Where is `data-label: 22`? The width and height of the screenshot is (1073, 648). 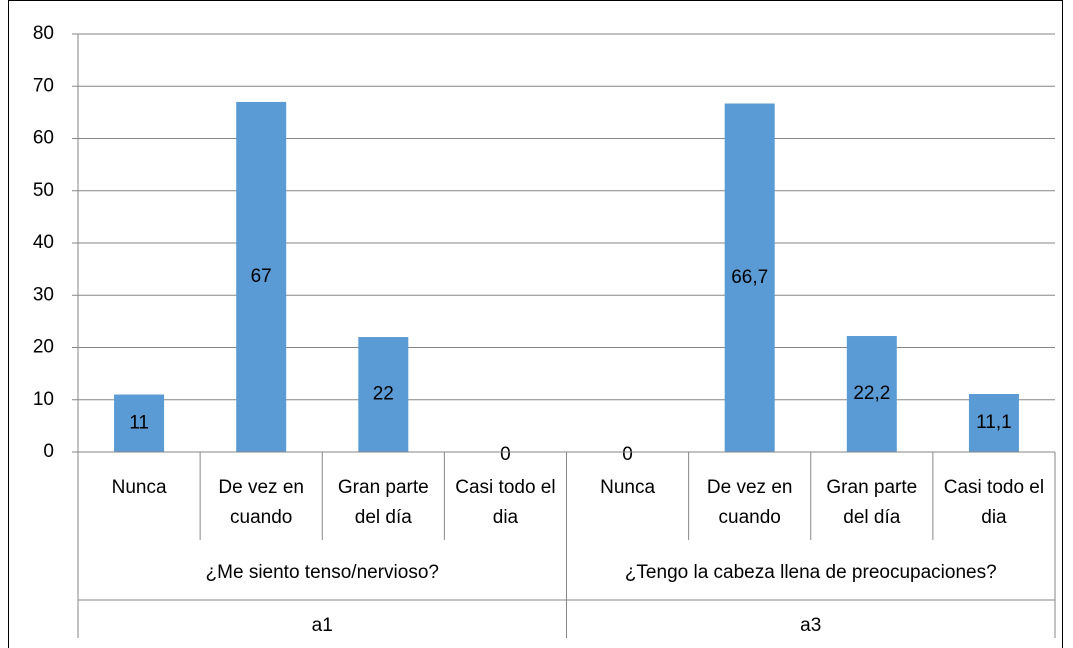
data-label: 22 is located at coordinates (383, 394).